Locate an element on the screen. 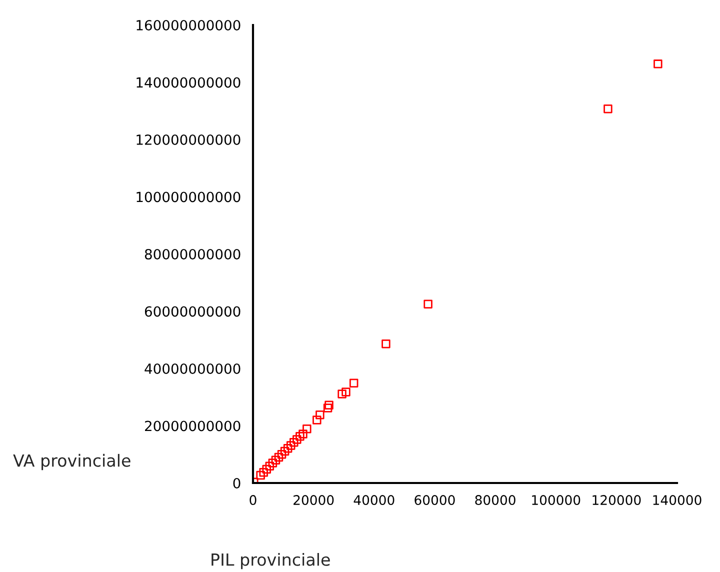  y-tick-label: 20000000000 is located at coordinates (192, 426).